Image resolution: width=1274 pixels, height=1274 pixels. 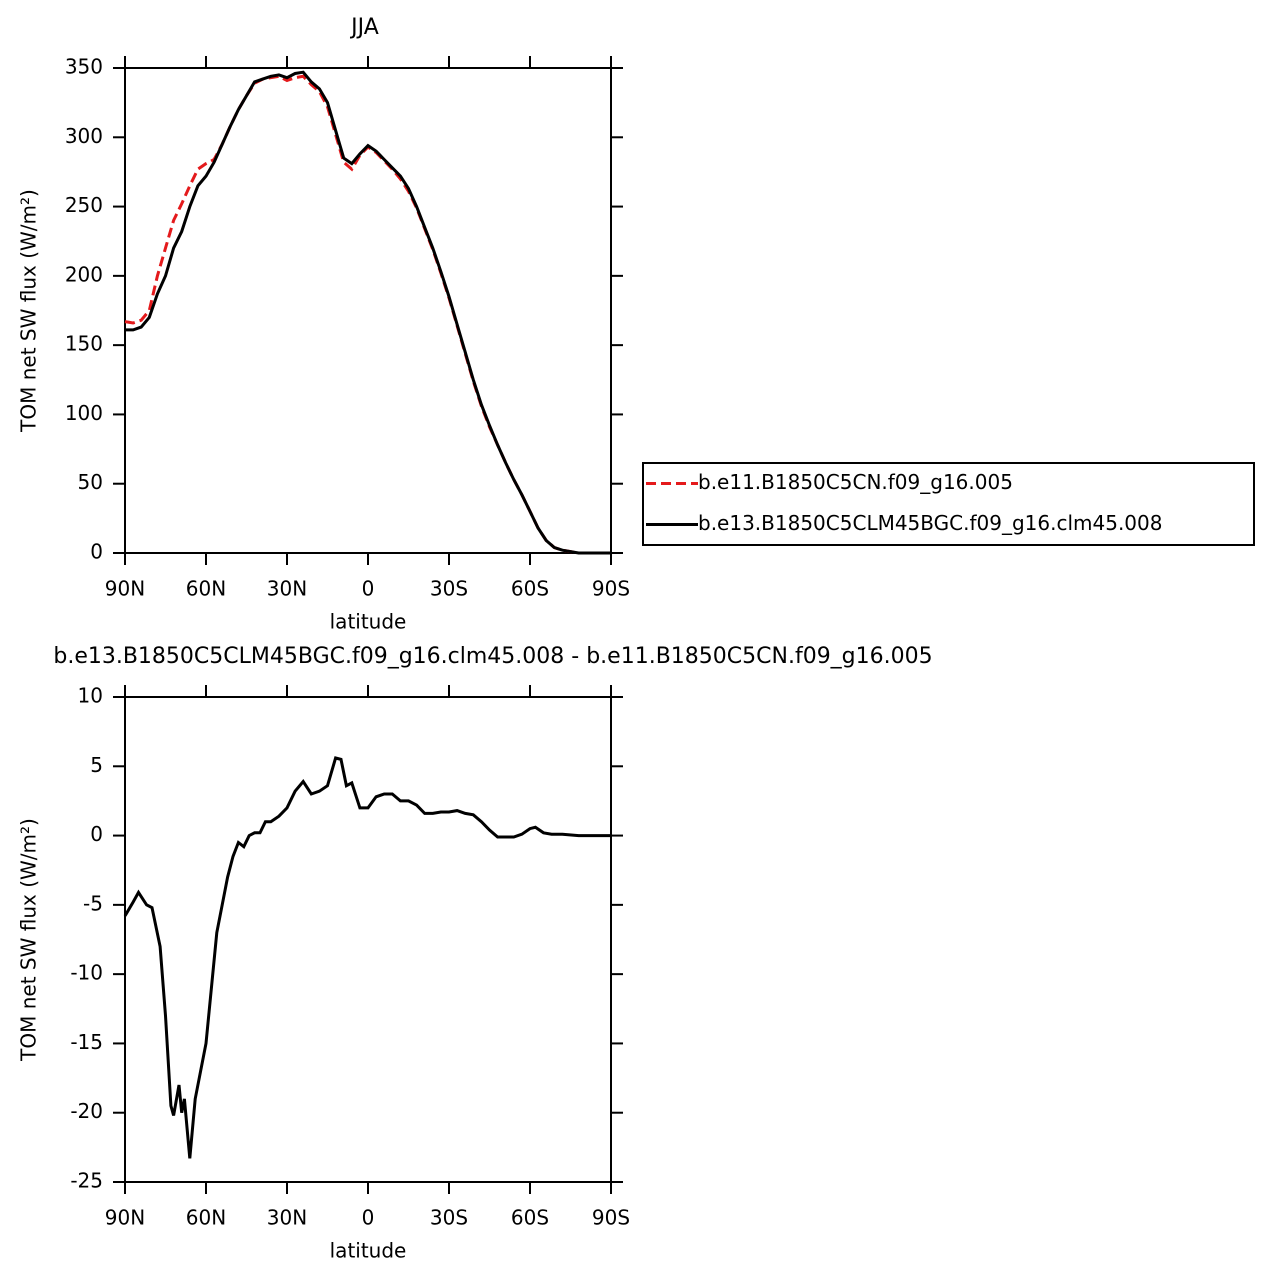 I want to click on y-tick-label: 100, so click(x=84, y=413).